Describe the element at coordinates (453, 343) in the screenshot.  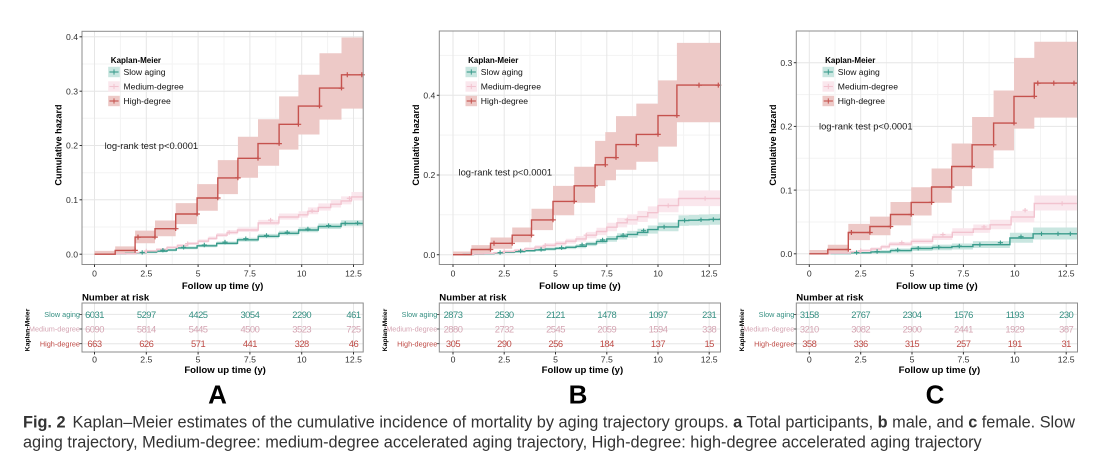
I see `svg-text: 305` at that location.